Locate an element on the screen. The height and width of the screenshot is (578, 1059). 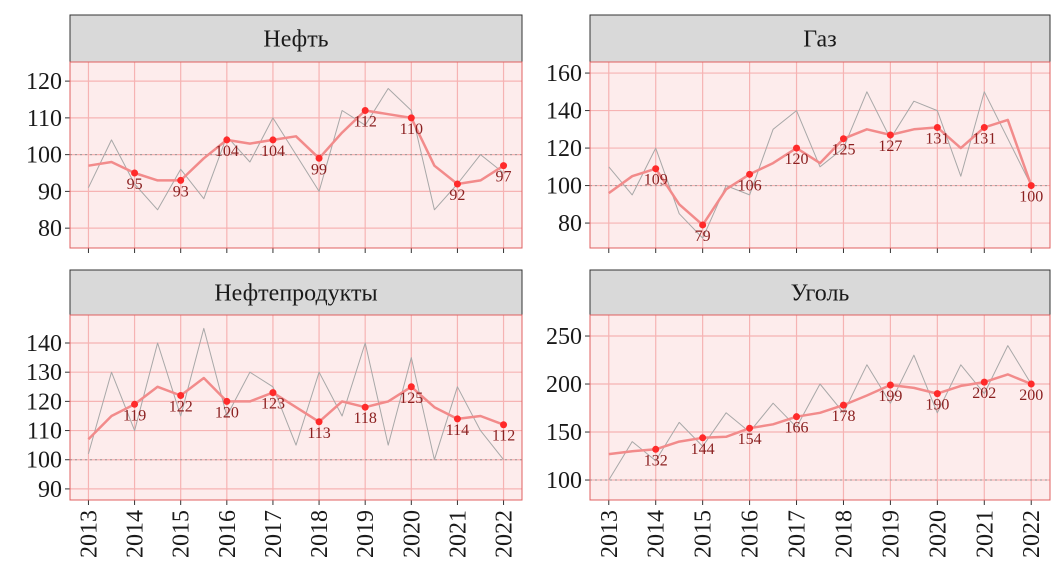
x-tick-label: 2013 is located at coordinates (89, 534).